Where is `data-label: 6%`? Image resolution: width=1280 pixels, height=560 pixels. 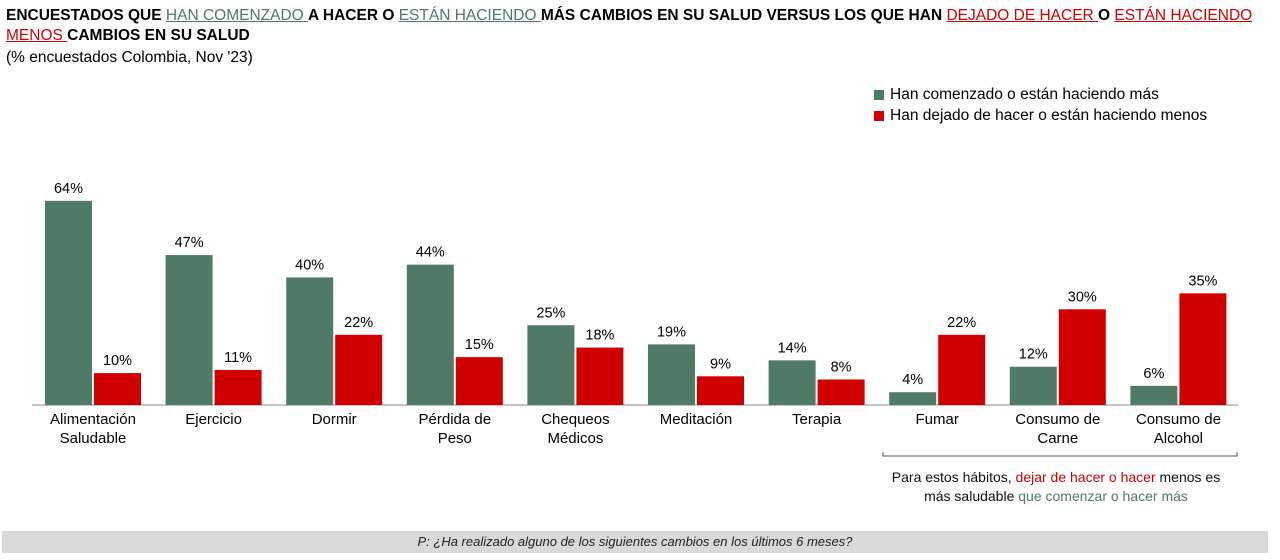 data-label: 6% is located at coordinates (1153, 374).